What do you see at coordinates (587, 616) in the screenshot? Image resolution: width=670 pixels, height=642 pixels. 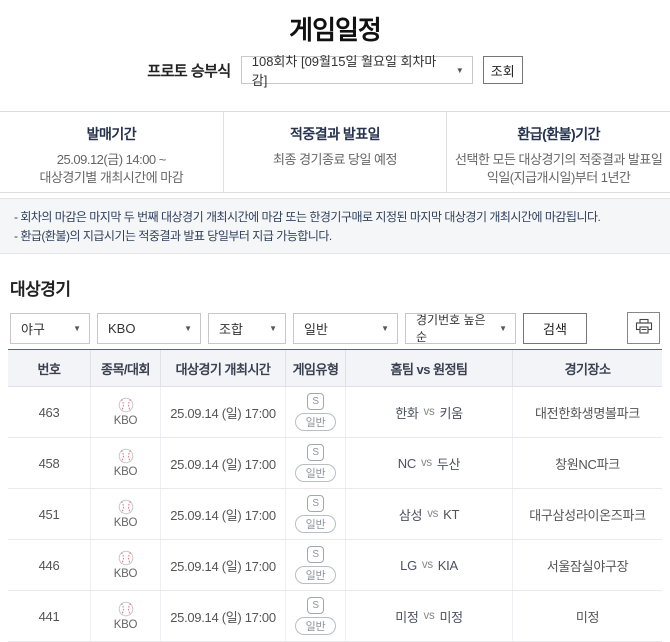 I see `venue-cell: 미정` at bounding box center [587, 616].